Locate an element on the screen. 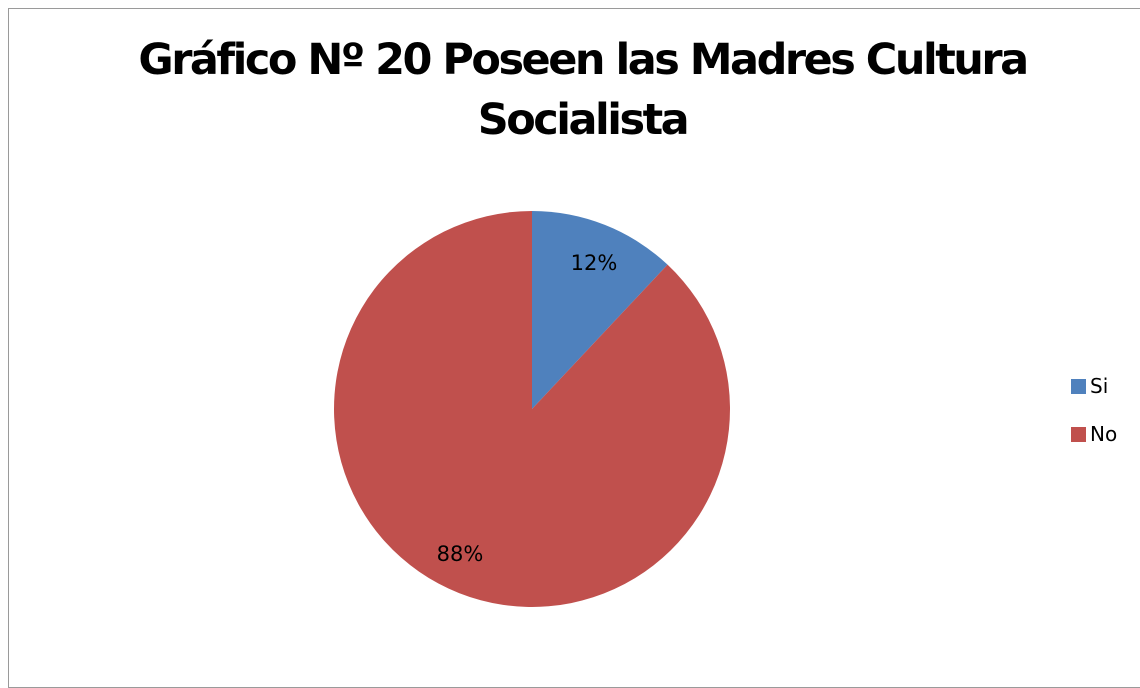  legend-swatch-no is located at coordinates (1078, 434).